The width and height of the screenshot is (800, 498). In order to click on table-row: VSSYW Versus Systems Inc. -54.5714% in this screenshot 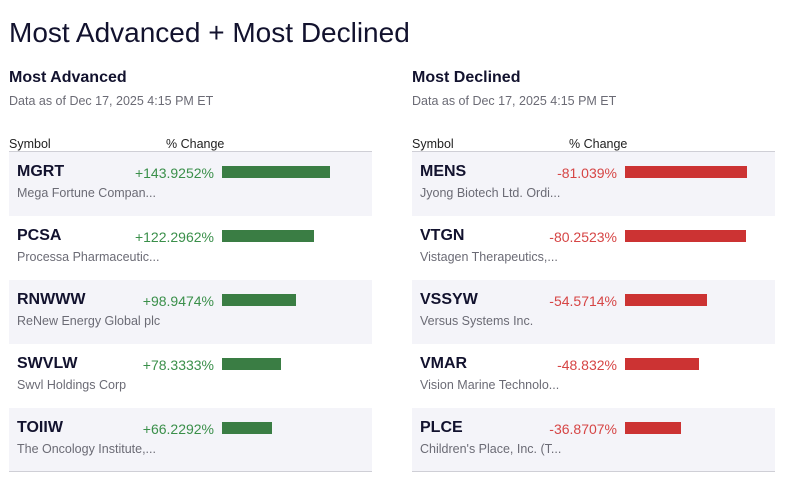, I will do `click(593, 312)`.